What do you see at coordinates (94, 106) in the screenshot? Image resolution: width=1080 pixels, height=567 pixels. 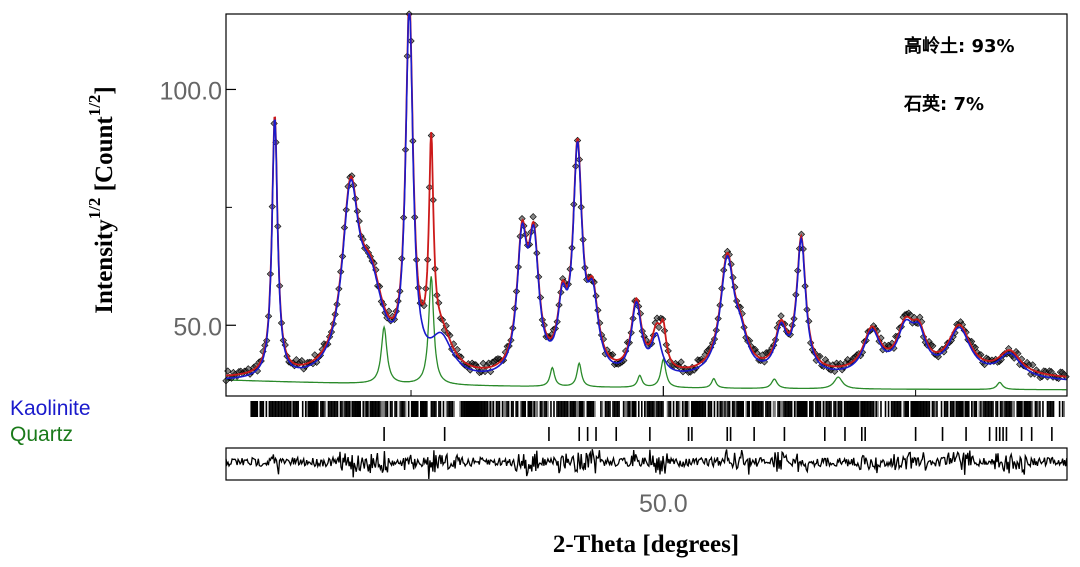 I see `y-axis-label-unit-sup: 1/2` at bounding box center [94, 106].